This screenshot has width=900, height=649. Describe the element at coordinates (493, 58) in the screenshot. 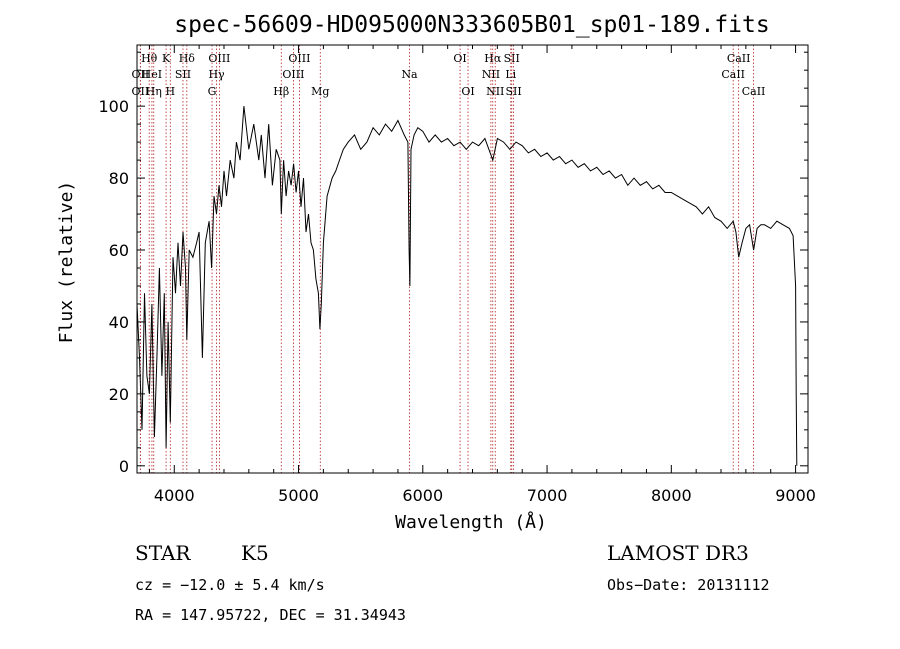

I see `line-marker-label: Hα` at that location.